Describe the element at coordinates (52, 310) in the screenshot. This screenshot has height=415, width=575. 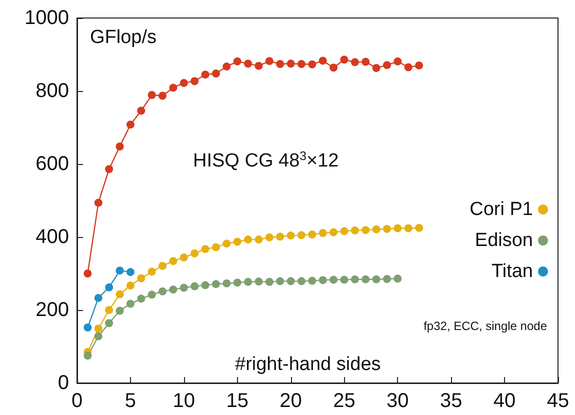
I see `y-tick-label: 200` at that location.